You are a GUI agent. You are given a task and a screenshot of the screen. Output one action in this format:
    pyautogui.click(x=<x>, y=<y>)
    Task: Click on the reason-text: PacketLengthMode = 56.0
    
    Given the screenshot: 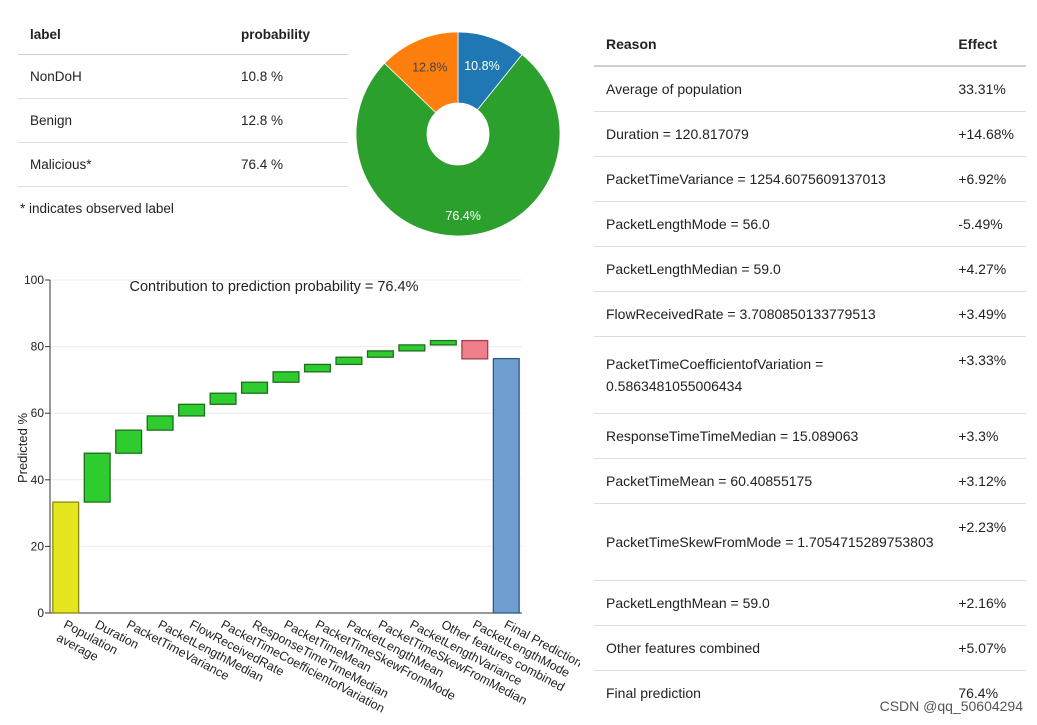 What is the action you would take?
    pyautogui.click(x=770, y=224)
    